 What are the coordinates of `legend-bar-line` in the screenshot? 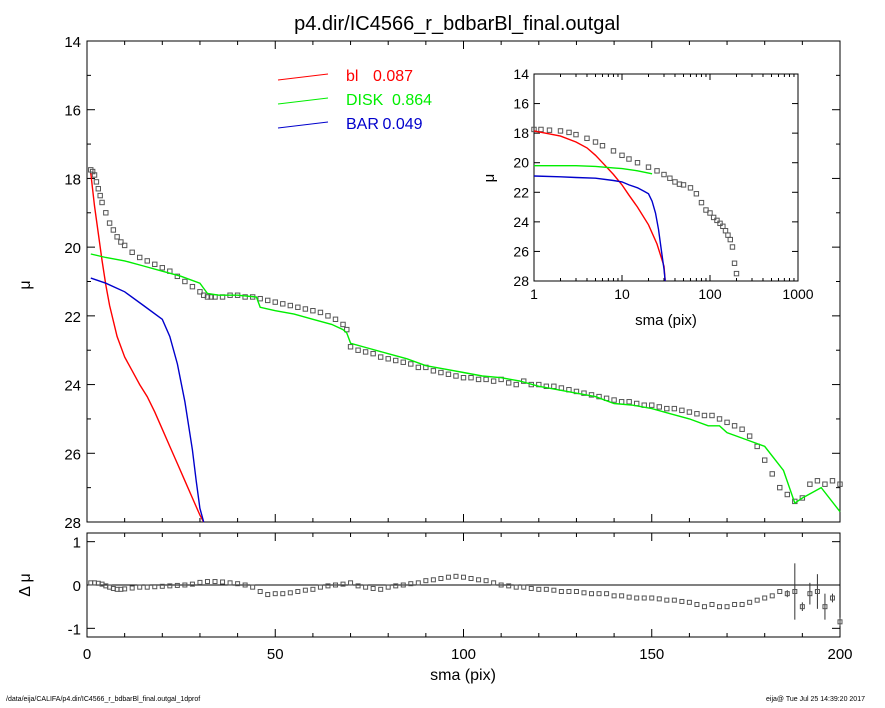 It's located at (303, 125).